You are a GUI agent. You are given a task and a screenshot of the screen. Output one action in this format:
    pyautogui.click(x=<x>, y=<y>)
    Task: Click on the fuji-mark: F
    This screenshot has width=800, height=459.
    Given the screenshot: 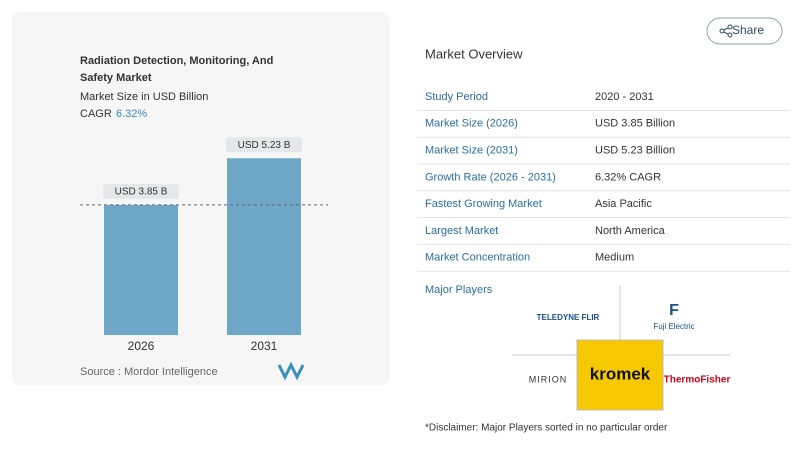 What is the action you would take?
    pyautogui.click(x=674, y=310)
    